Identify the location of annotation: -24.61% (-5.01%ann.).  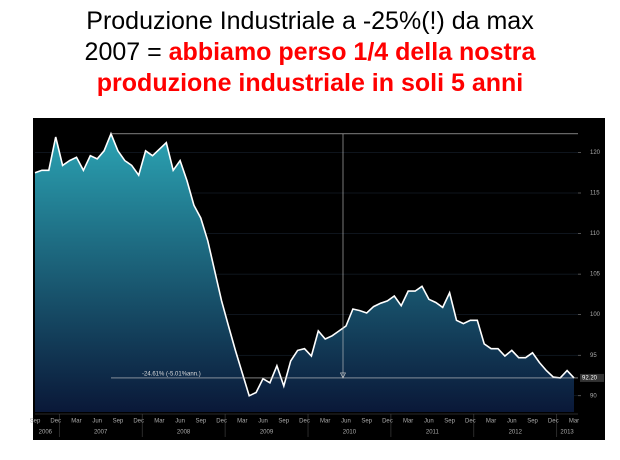
(171, 375).